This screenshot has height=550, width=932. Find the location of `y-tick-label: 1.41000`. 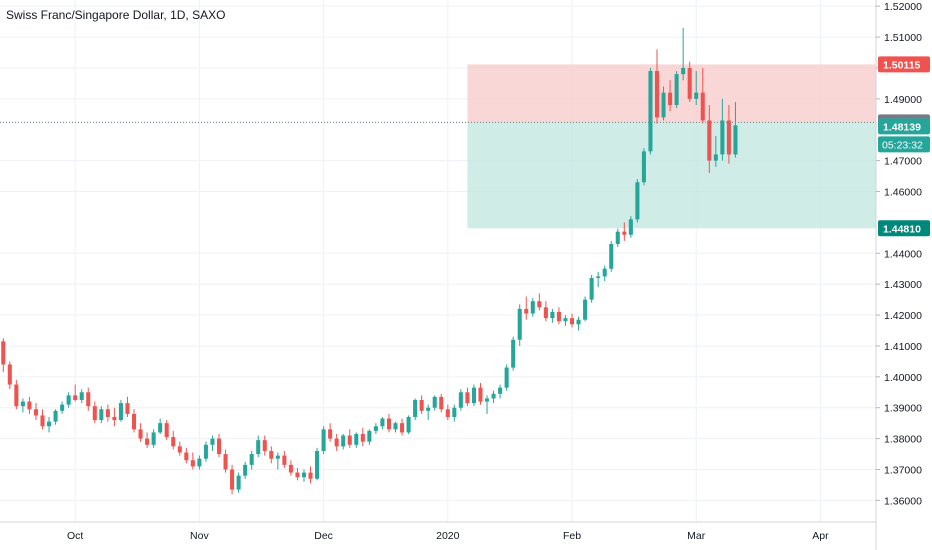

y-tick-label: 1.41000 is located at coordinates (903, 347).